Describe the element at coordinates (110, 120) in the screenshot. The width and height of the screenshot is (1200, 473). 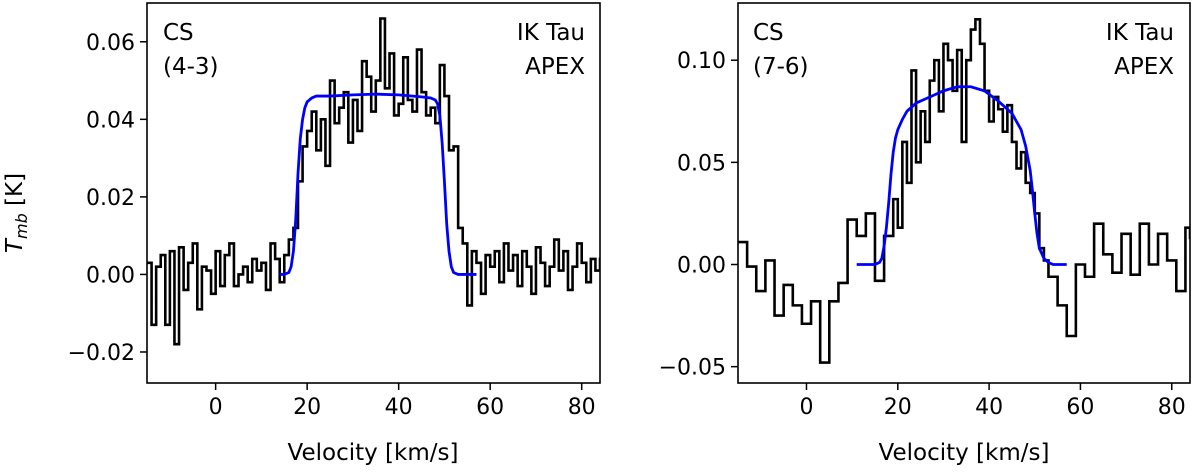
I see `y-tick-label: 0.04` at that location.